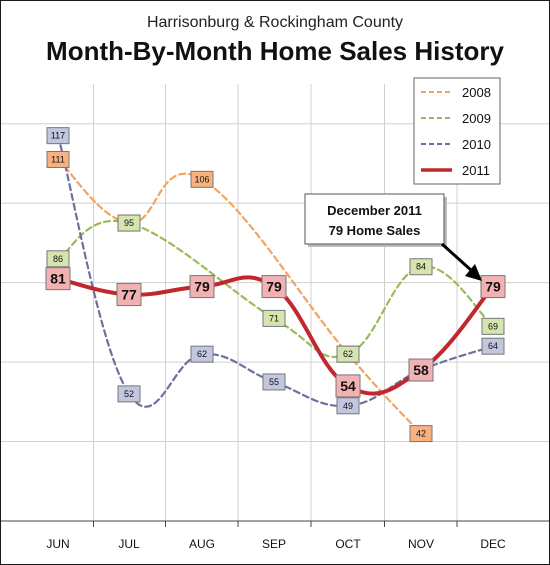  I want to click on data-label-2010: 49, so click(348, 406).